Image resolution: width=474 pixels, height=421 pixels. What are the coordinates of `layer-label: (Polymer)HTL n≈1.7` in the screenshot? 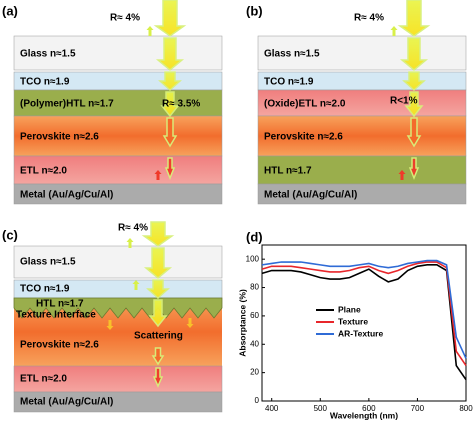 It's located at (67, 104).